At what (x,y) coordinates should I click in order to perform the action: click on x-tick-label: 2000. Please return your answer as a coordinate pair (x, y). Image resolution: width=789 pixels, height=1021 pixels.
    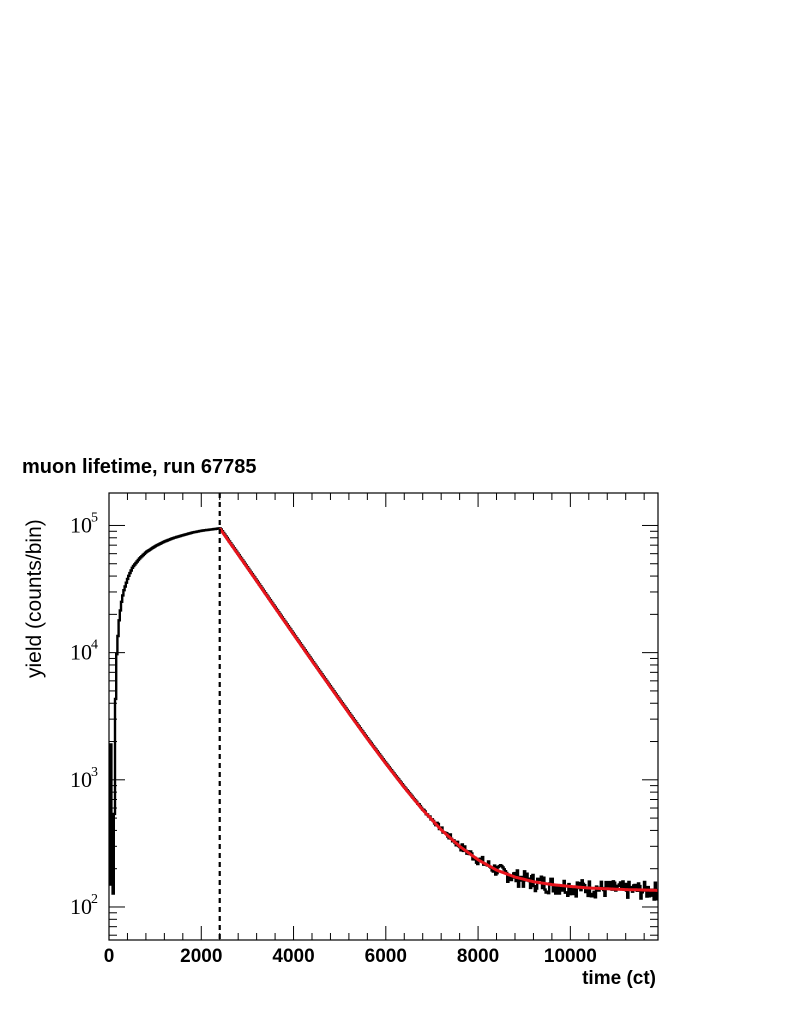
    Looking at the image, I should click on (201, 956).